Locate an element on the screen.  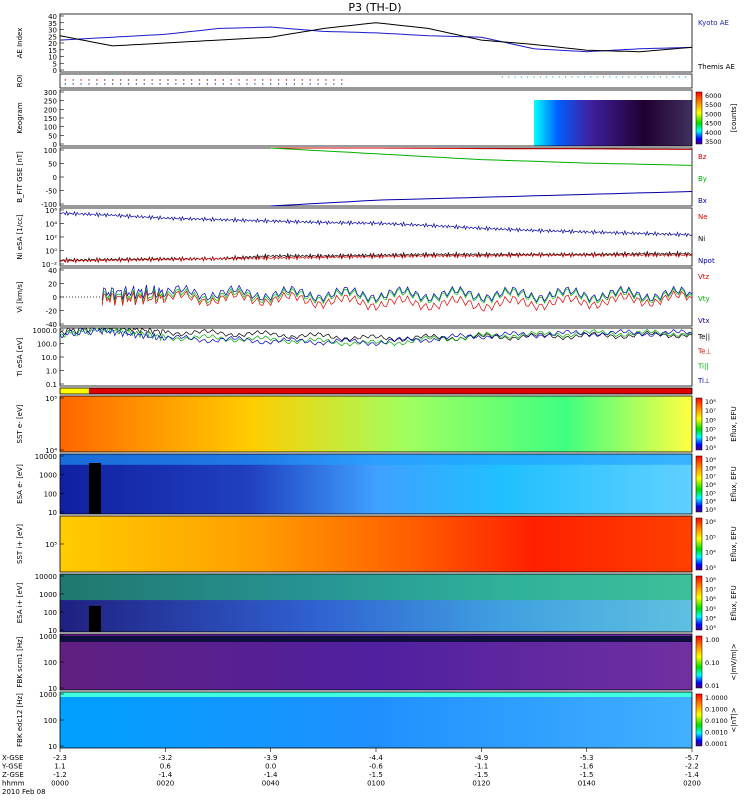
y-tick-label: 10⁻² is located at coordinates (50, 265).